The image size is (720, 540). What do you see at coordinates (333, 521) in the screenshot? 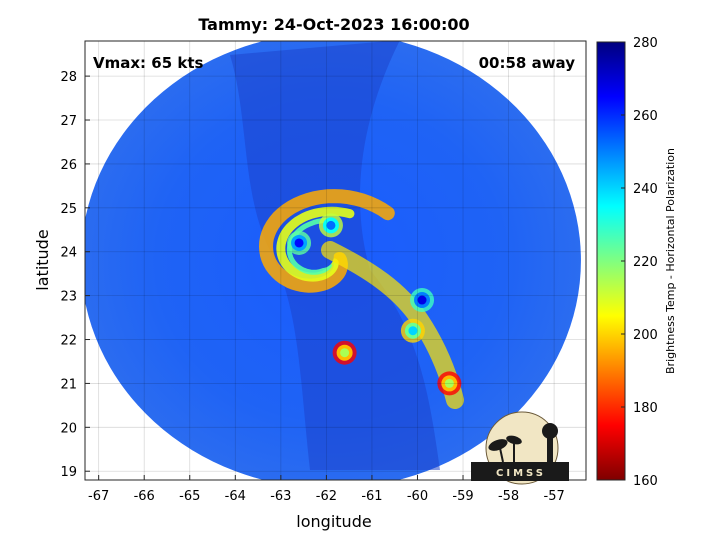
I see `x-axis-label: longitude` at bounding box center [333, 521].